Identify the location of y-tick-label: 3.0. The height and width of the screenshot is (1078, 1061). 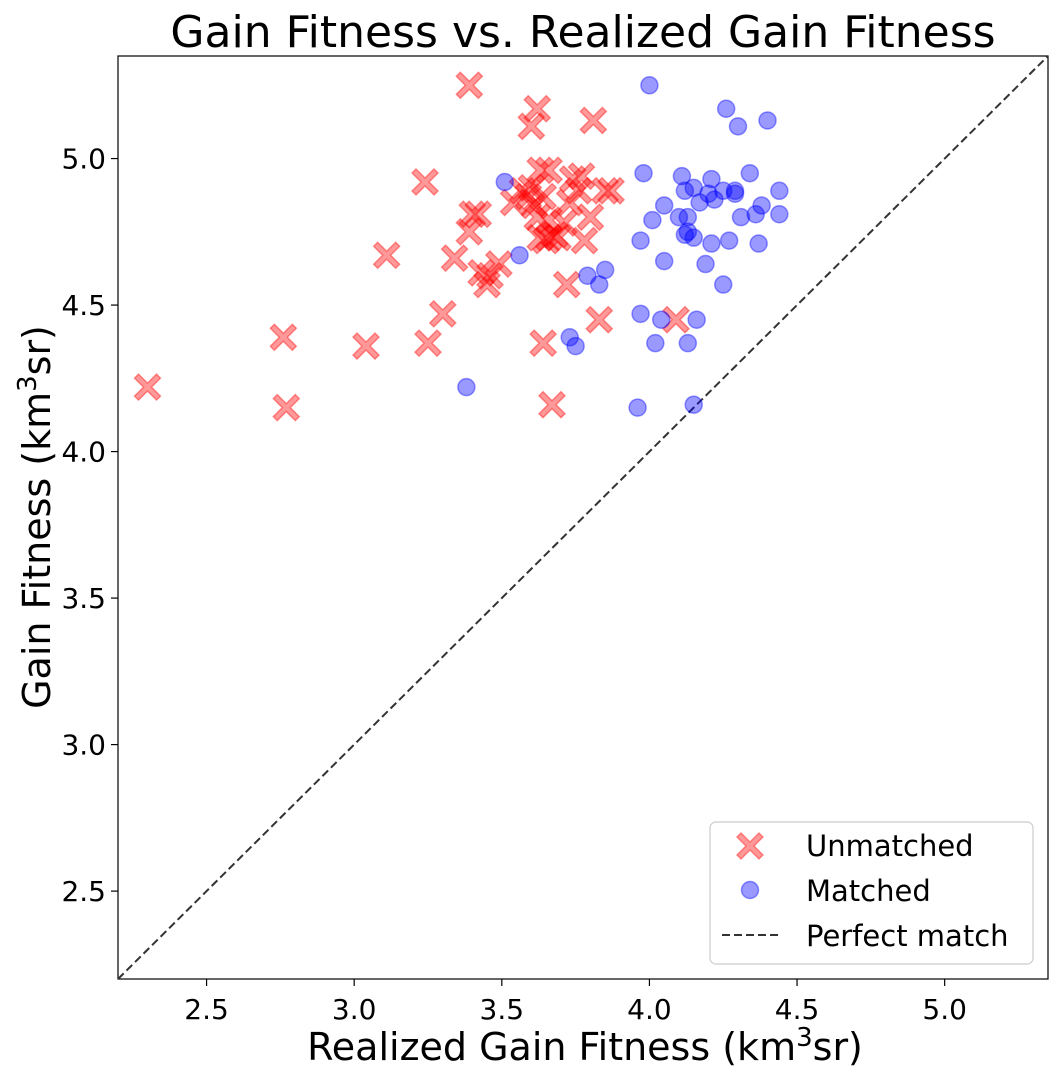
(83, 745).